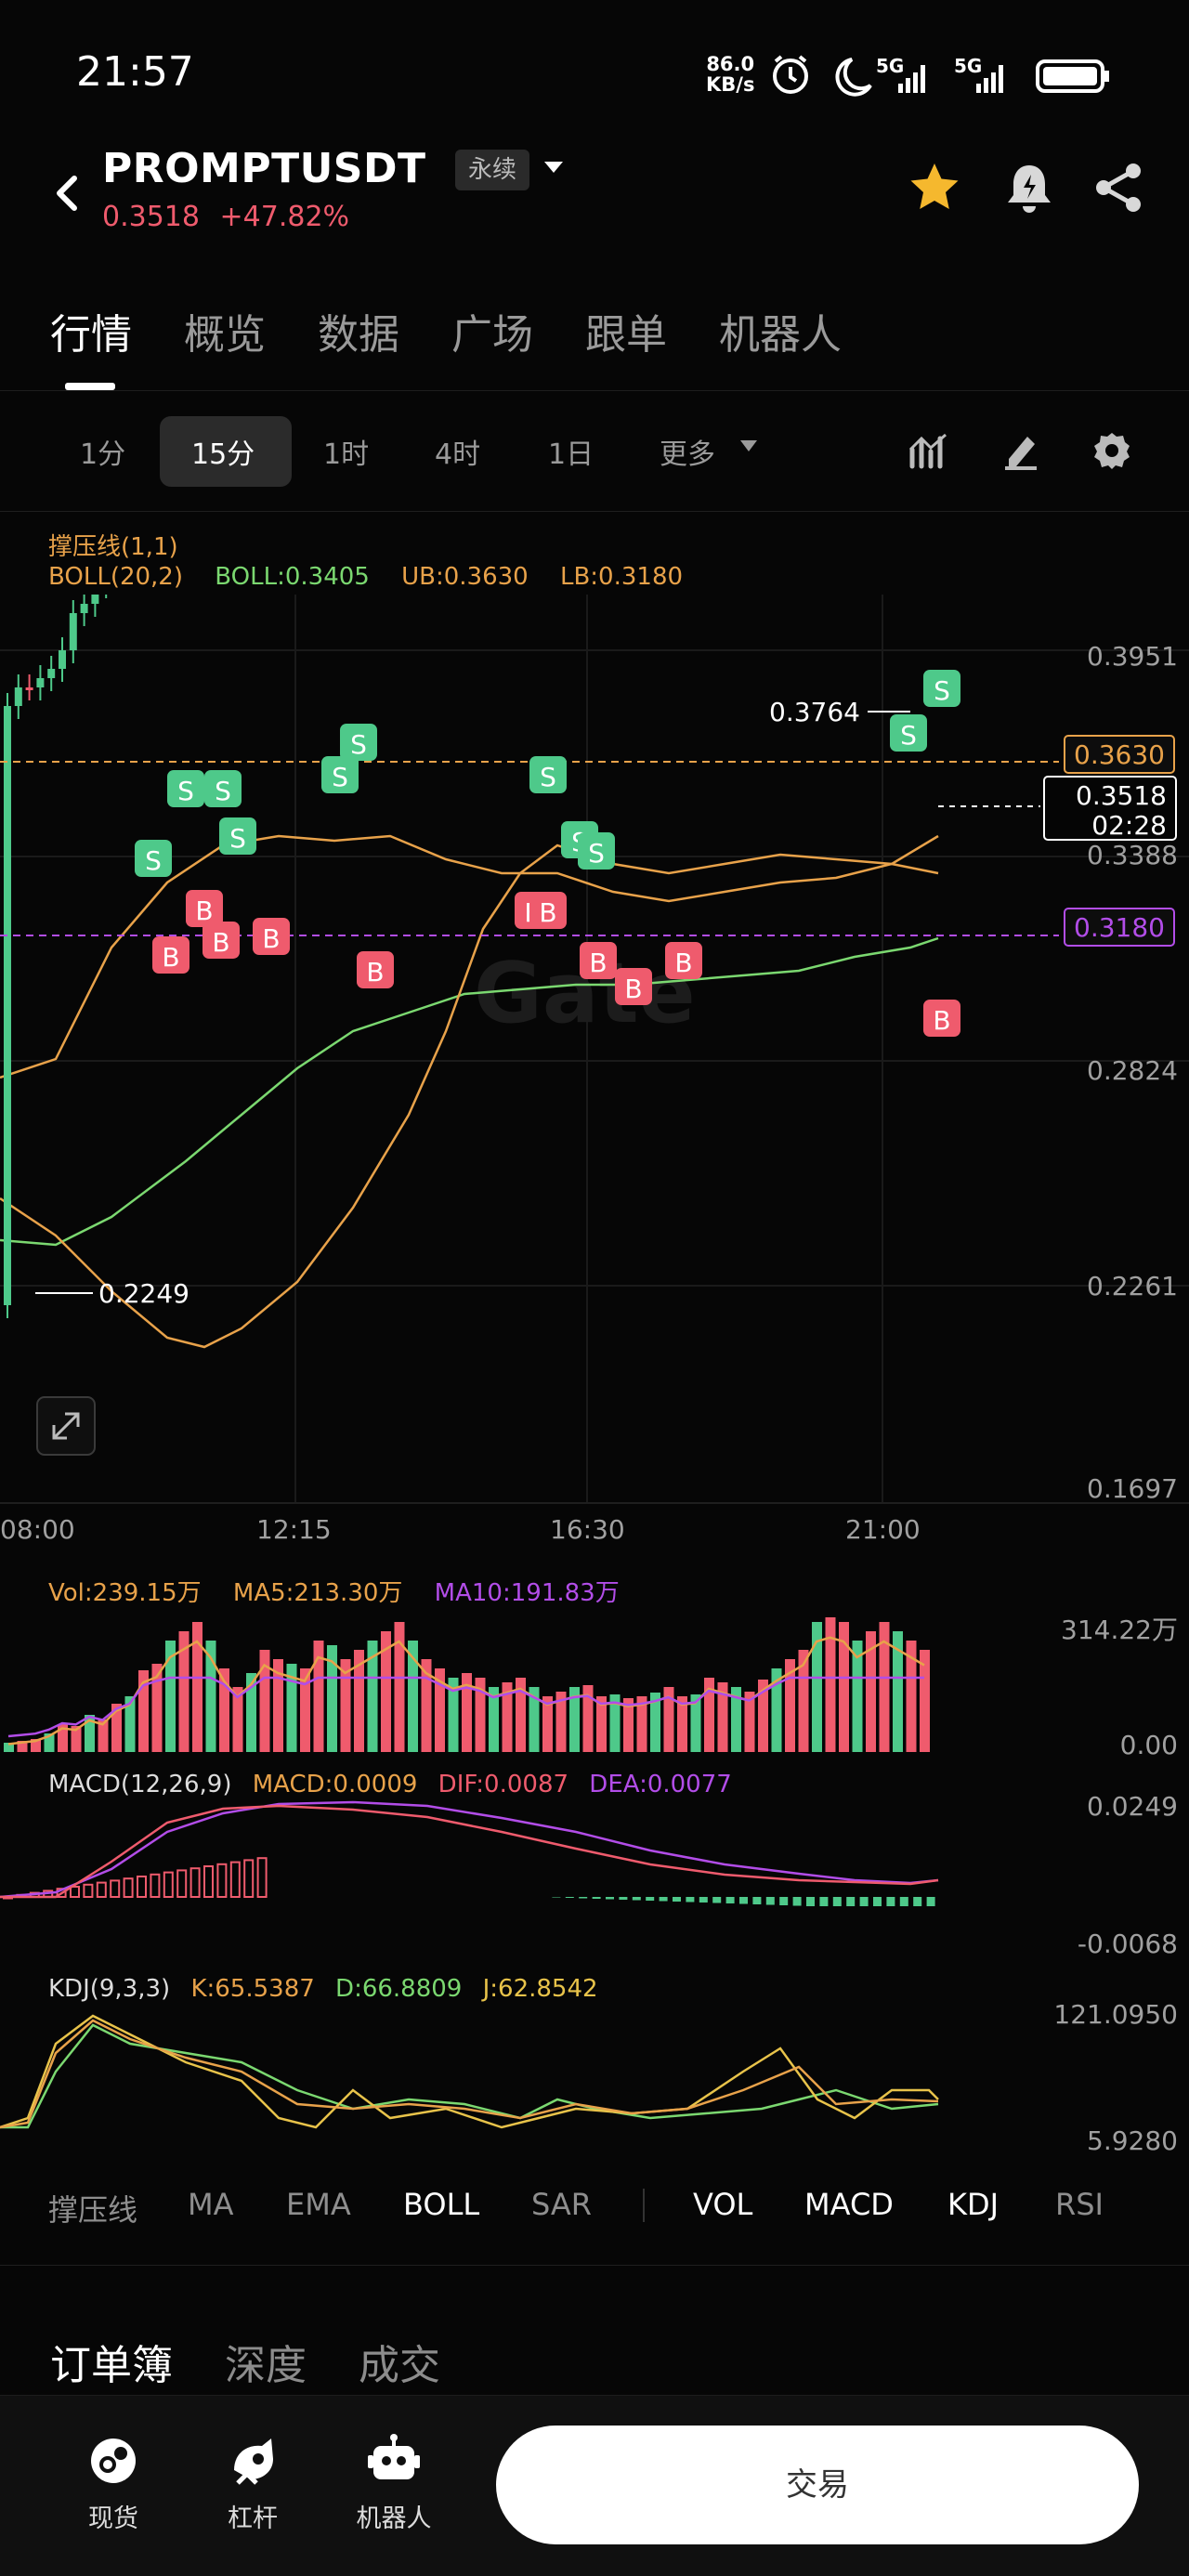 The image size is (1189, 2576). I want to click on timeframe-bar: 1分 15分 1时 4时 1日 更多, so click(594, 451).